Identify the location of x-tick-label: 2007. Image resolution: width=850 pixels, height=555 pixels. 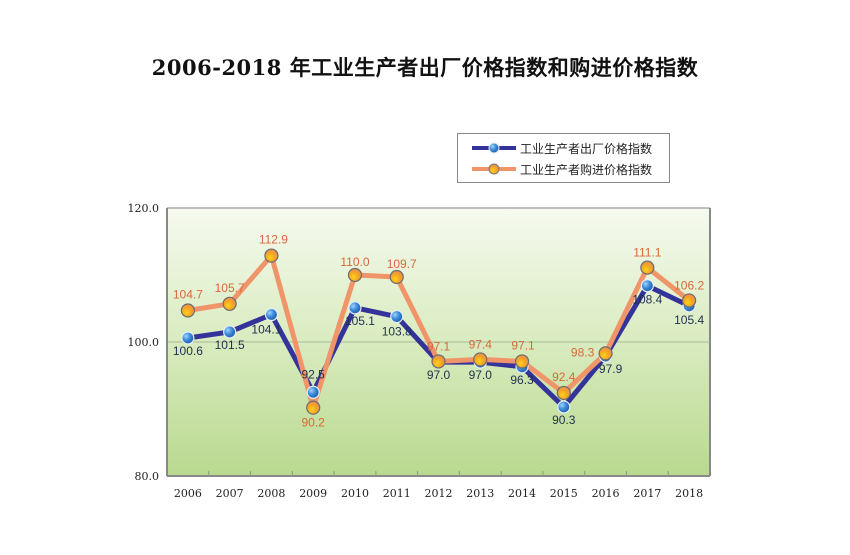
(230, 493).